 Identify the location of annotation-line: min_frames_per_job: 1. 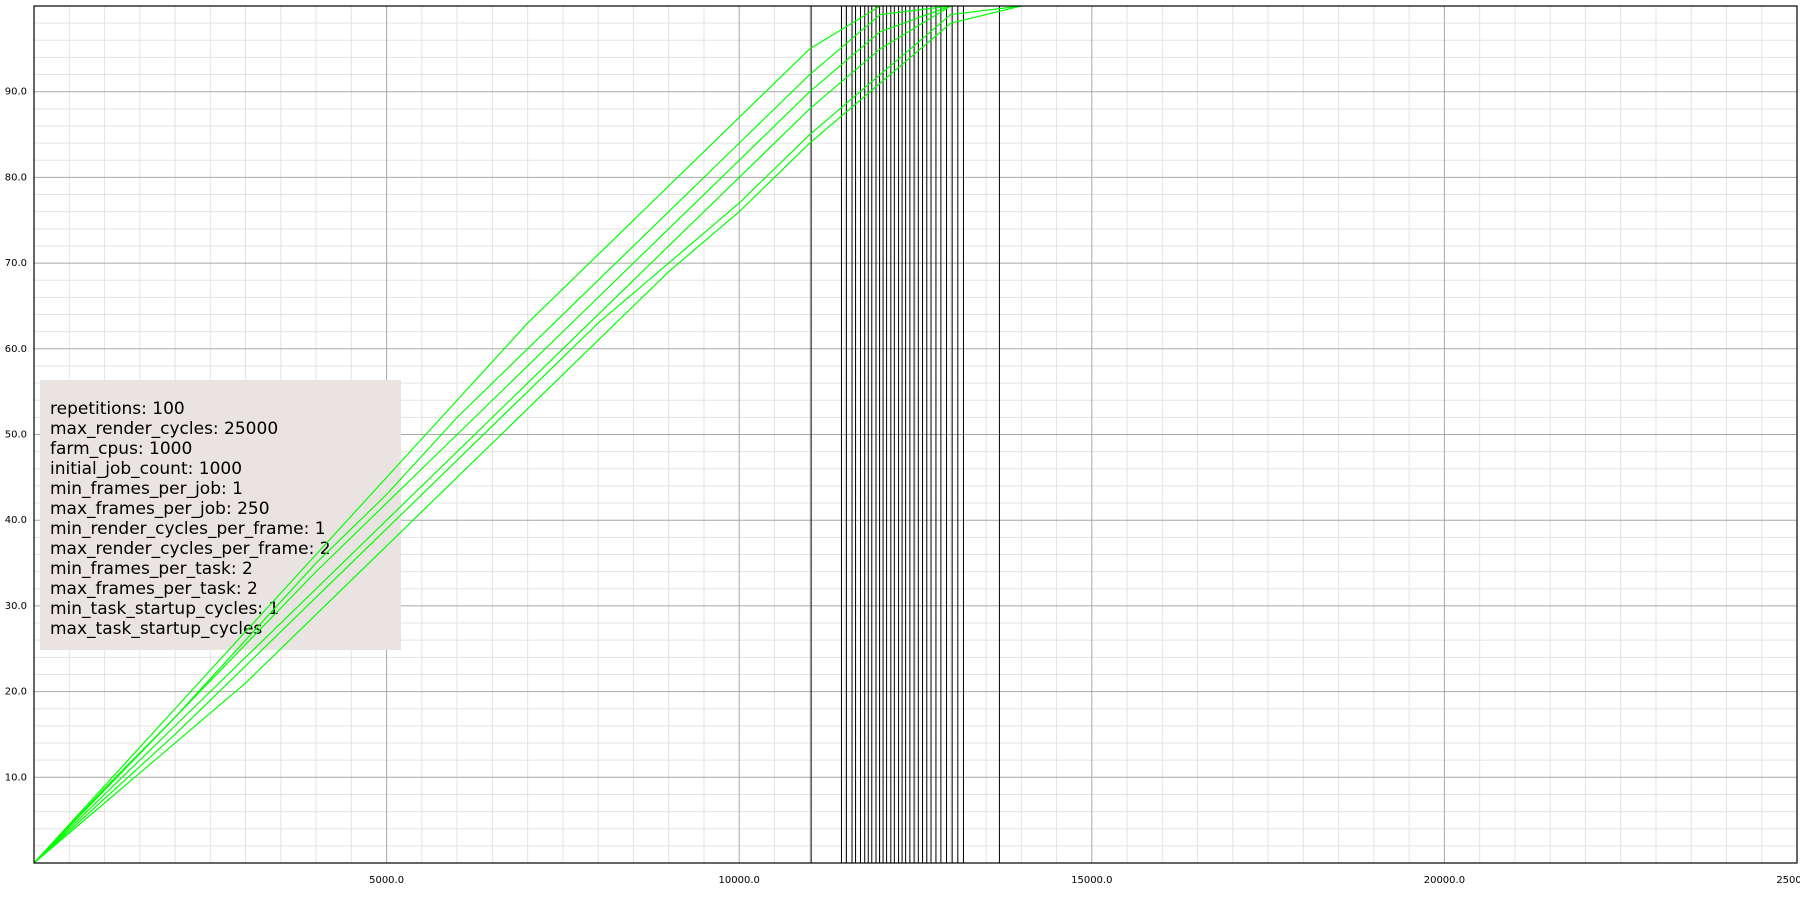
(146, 489).